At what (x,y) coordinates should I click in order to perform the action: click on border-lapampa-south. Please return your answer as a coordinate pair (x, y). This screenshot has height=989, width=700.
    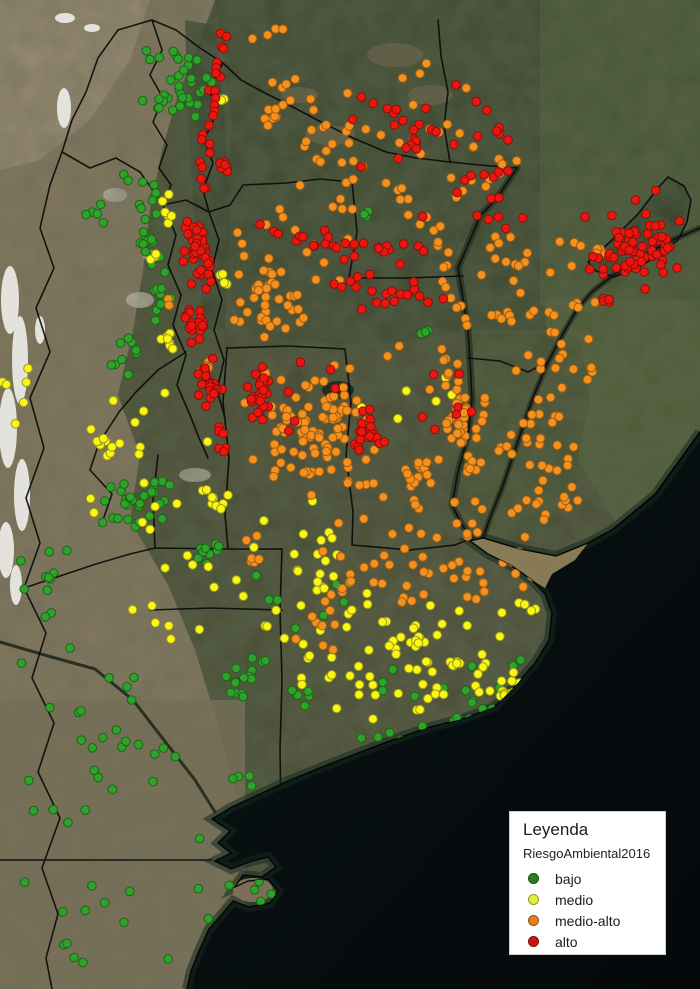
    Looking at the image, I should click on (216, 609).